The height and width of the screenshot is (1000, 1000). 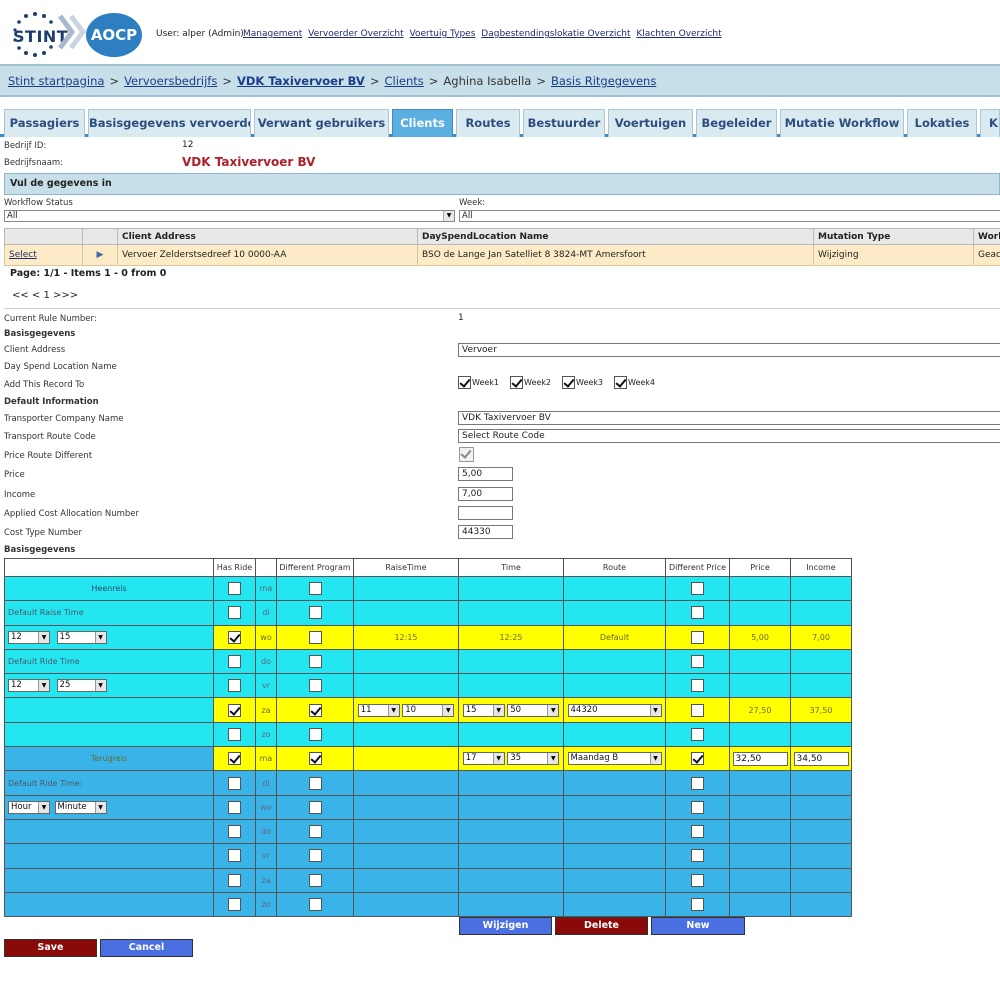 What do you see at coordinates (556, 34) in the screenshot?
I see `nav-dagbestendingslokatie-overzicht: Dagbestendingslokatie Overzicht` at bounding box center [556, 34].